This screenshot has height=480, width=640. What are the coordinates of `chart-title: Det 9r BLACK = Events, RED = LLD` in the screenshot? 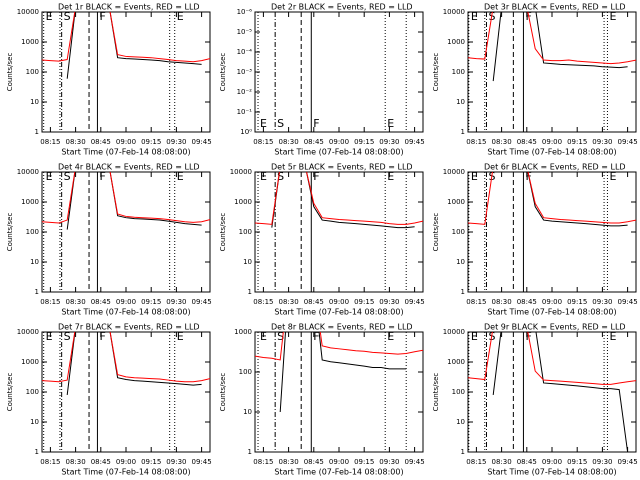 It's located at (555, 327).